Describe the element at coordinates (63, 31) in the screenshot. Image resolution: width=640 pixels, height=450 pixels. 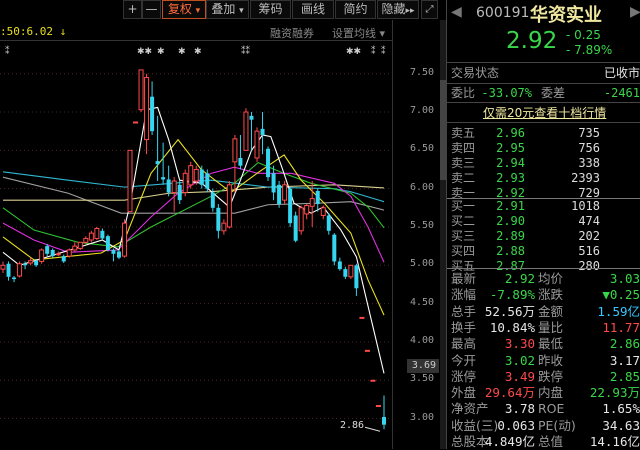
I see `arrow-down-icon: ↓` at that location.